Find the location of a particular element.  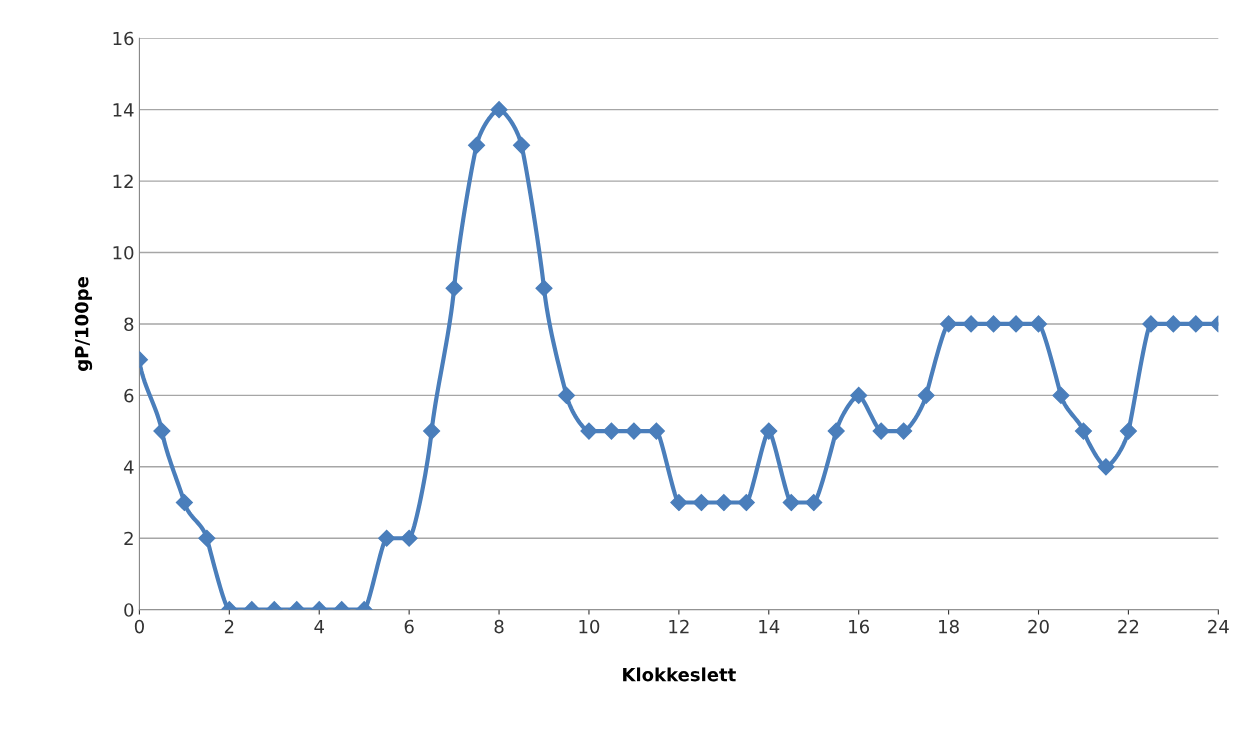

x-tick-label: 10 is located at coordinates (589, 626).